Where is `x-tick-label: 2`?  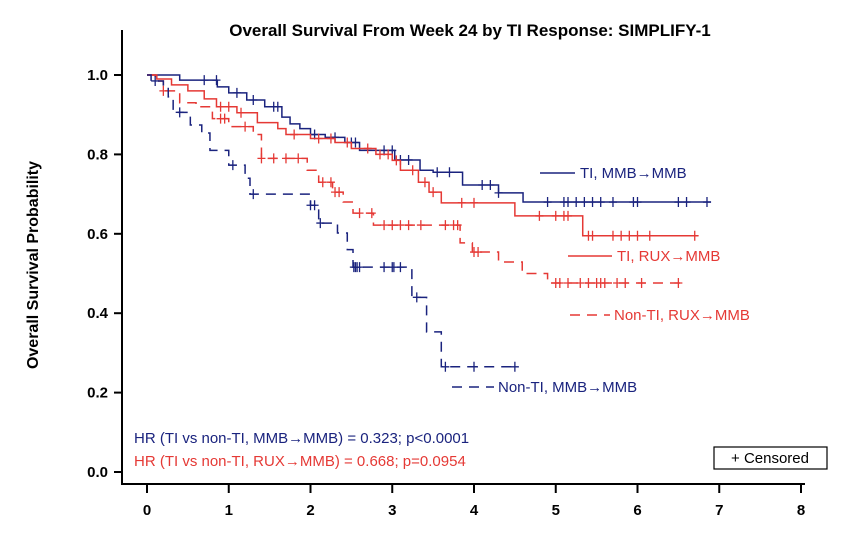
x-tick-label: 2 is located at coordinates (310, 510).